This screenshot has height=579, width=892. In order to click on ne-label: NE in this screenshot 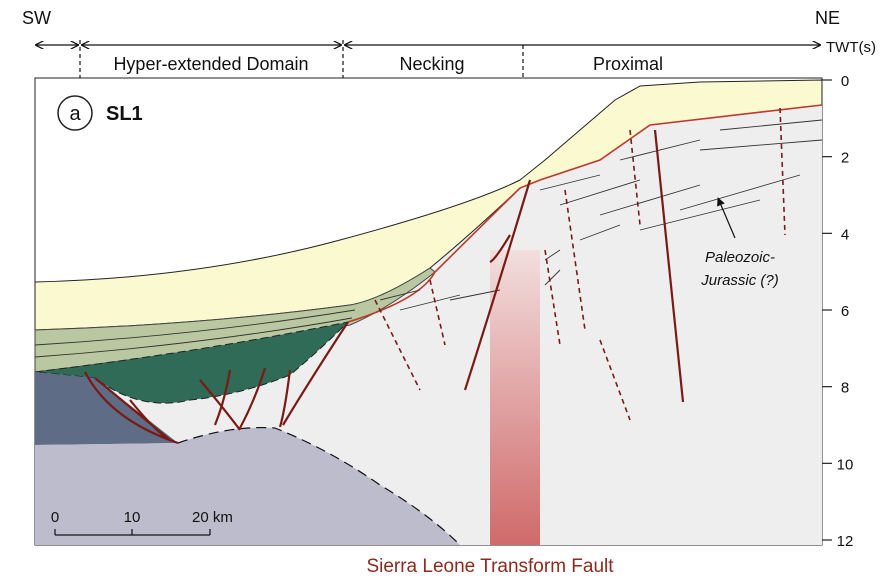, I will do `click(827, 18)`.